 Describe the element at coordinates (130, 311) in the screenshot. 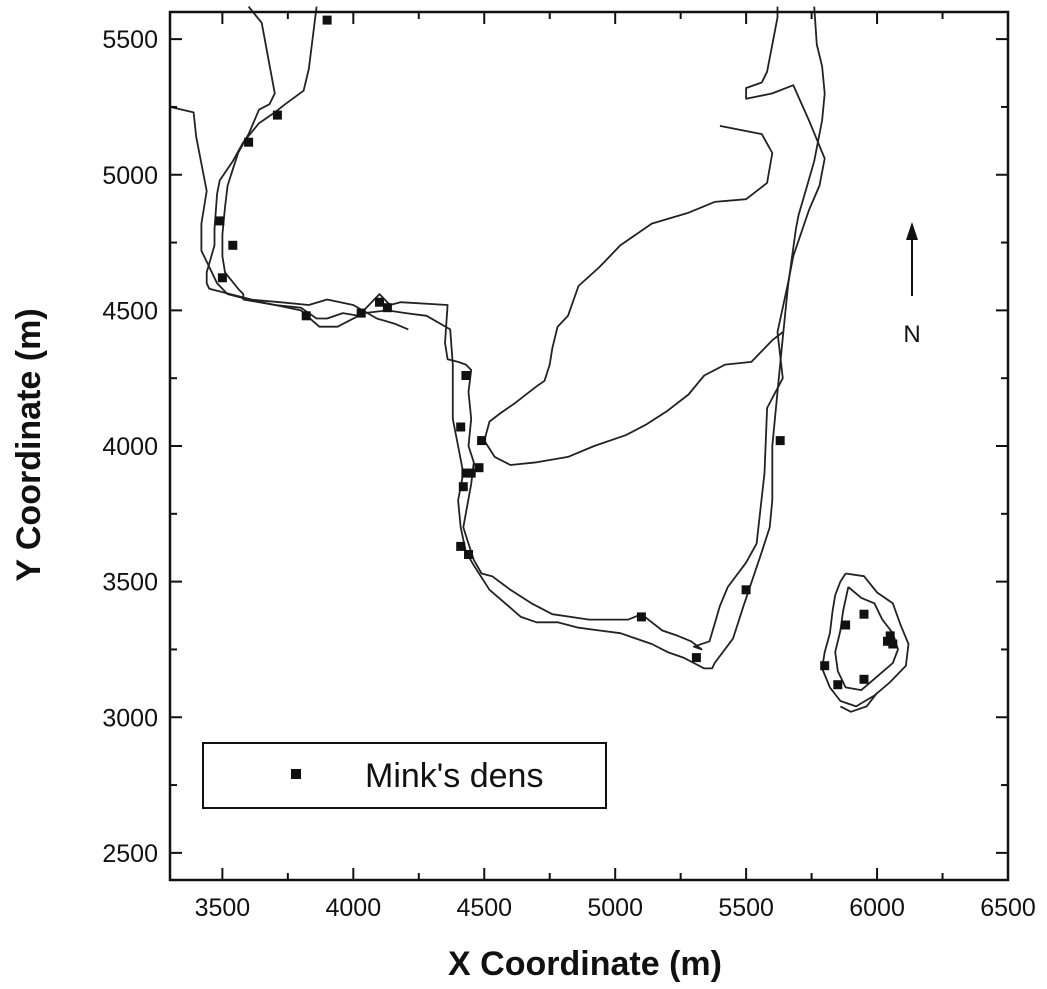

I see `y-tick-label: 4500` at that location.